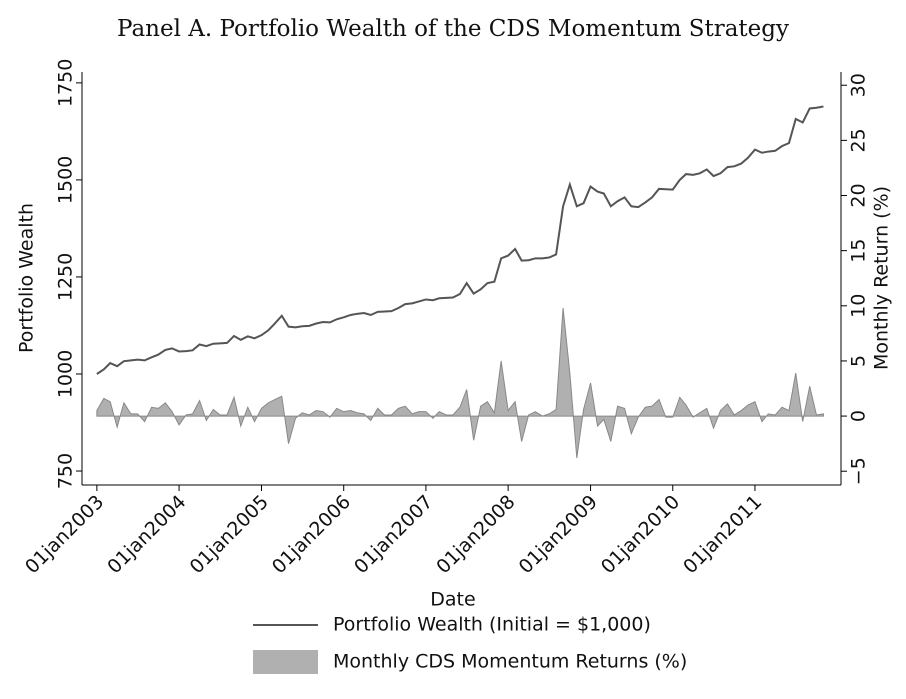  I want to click on y2-tick-label: 0, so click(859, 416).